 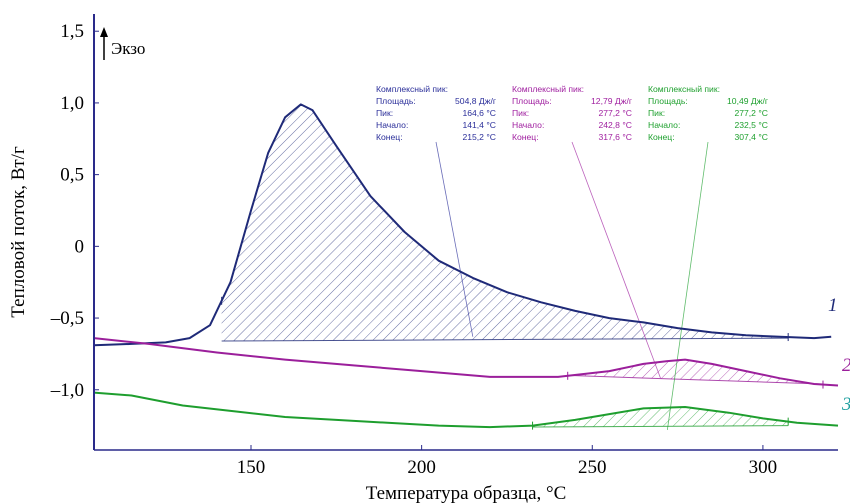 I want to click on annotation-value: 12,79 Дж/г, so click(x=611, y=101).